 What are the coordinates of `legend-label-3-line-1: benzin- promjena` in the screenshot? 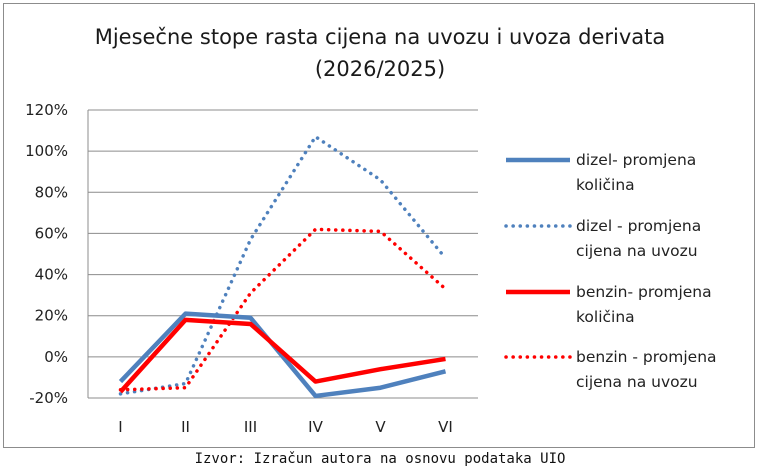 It's located at (644, 292).